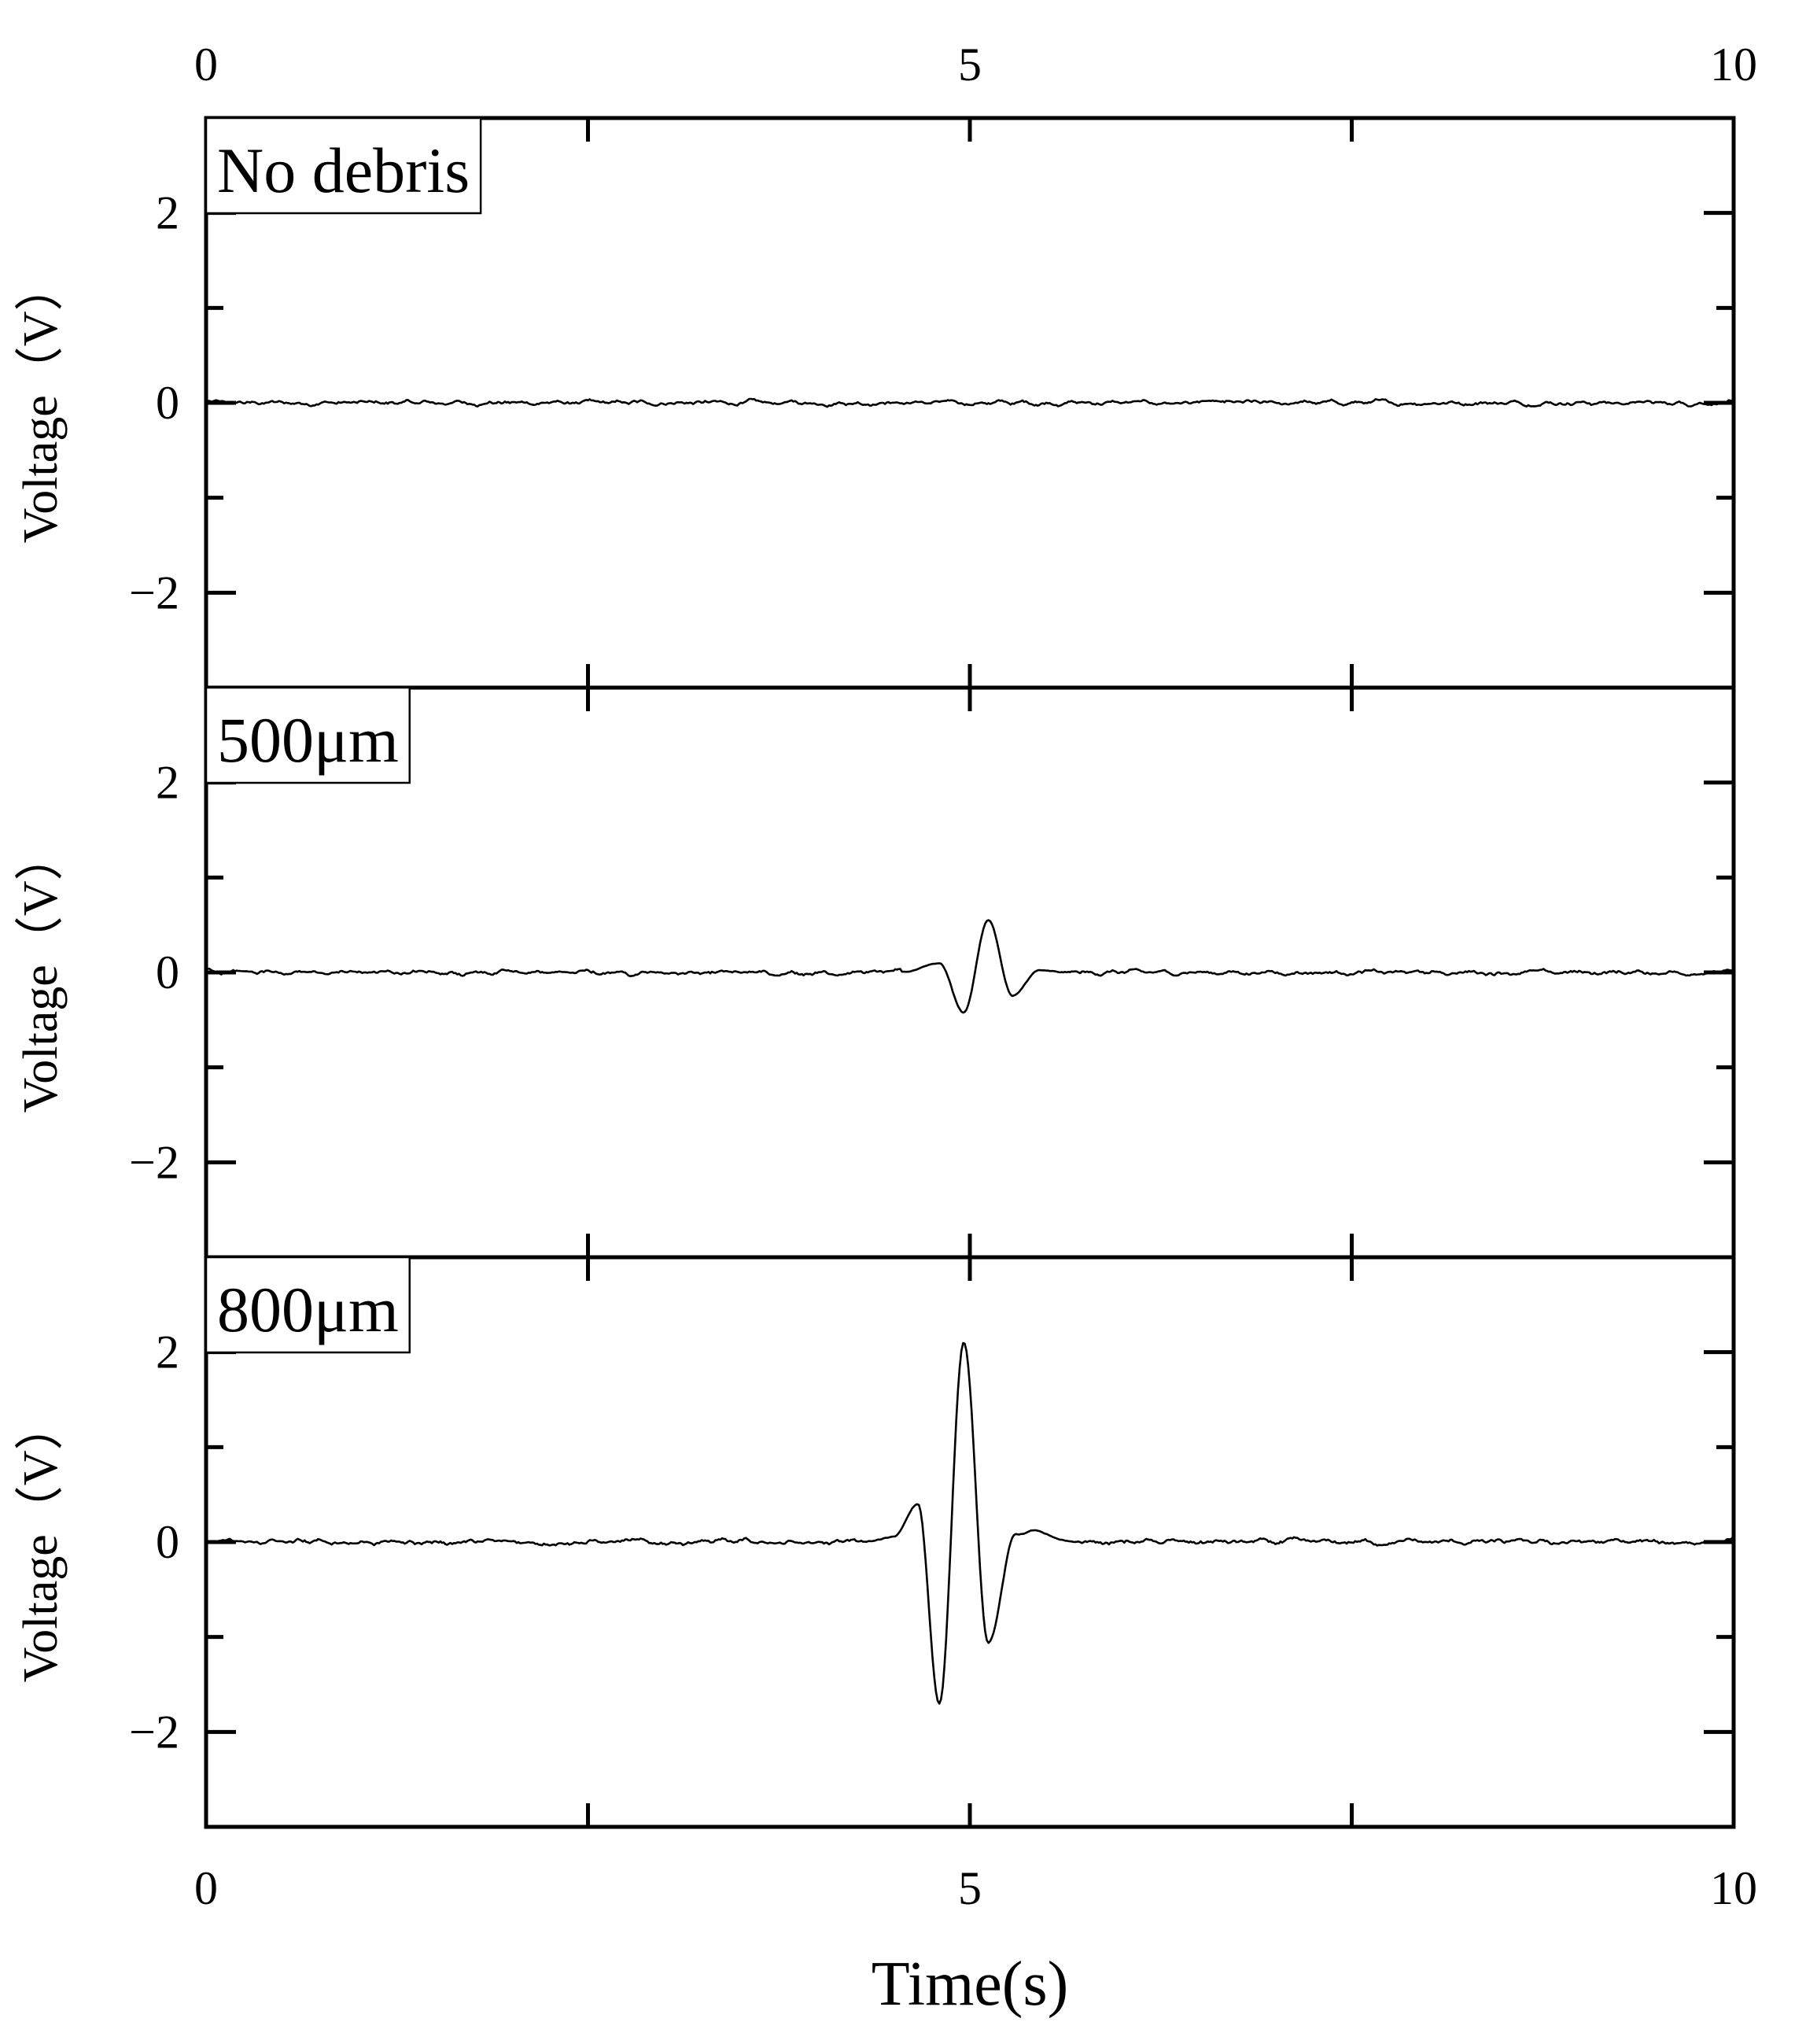 The width and height of the screenshot is (1795, 2044). Describe the element at coordinates (206, 65) in the screenshot. I see `x-tick-label-top: 0` at that location.